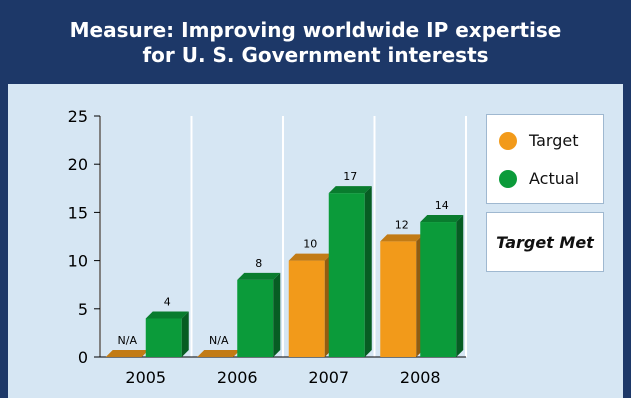 This screenshot has height=398, width=631. I want to click on y-tick-label: 20, so click(78, 164).